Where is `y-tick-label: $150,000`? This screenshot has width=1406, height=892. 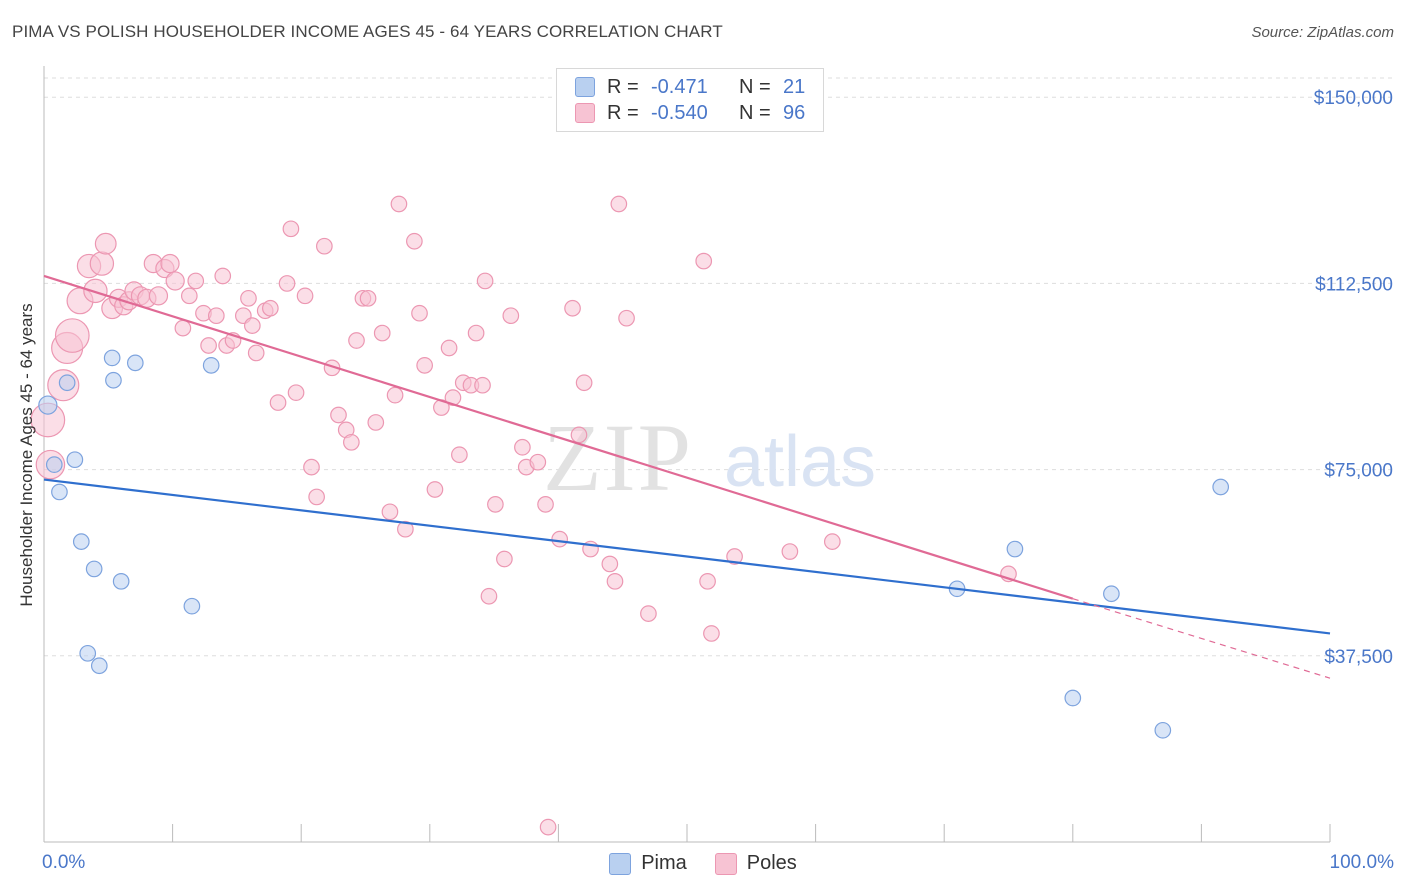
y-tick-label: $150,000 is located at coordinates (1353, 98).